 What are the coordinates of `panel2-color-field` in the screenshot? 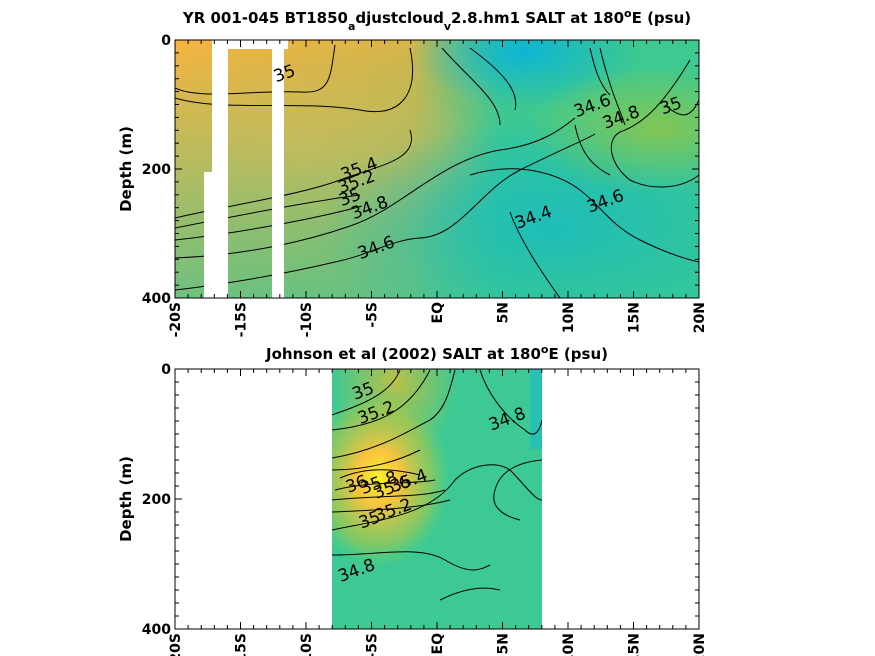 It's located at (437, 499).